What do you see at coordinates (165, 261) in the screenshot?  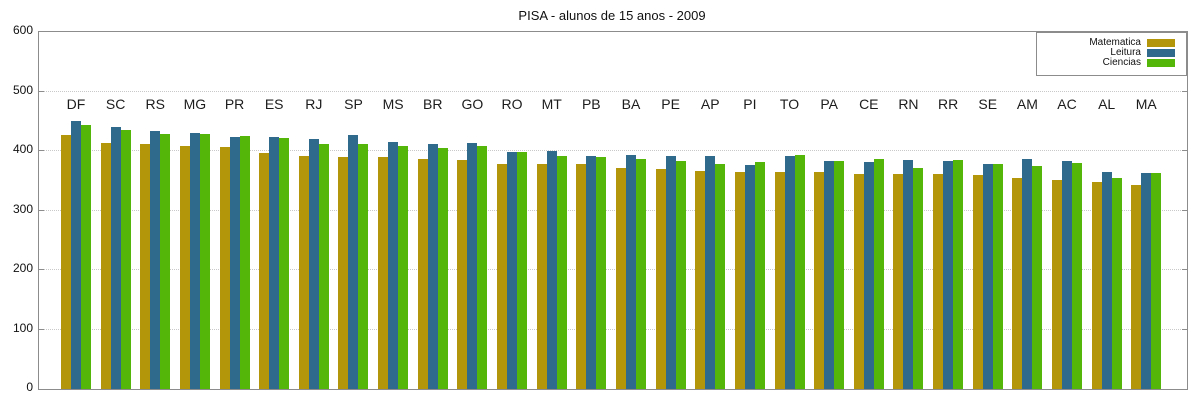 I see `bar-RS-ciencias` at bounding box center [165, 261].